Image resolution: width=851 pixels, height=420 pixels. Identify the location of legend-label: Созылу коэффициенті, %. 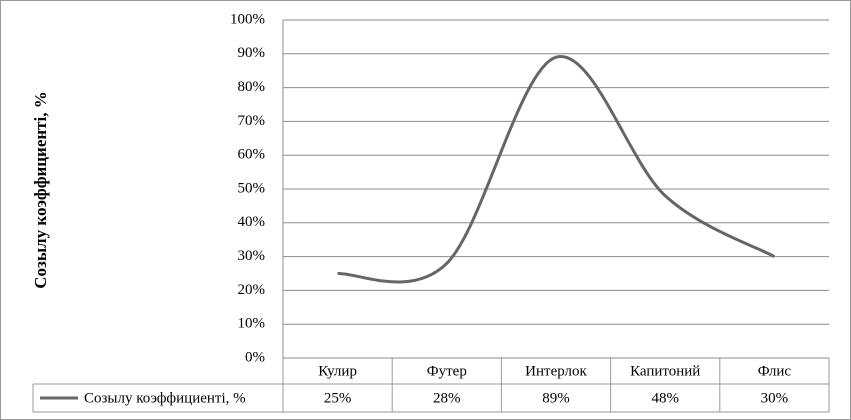
(165, 398).